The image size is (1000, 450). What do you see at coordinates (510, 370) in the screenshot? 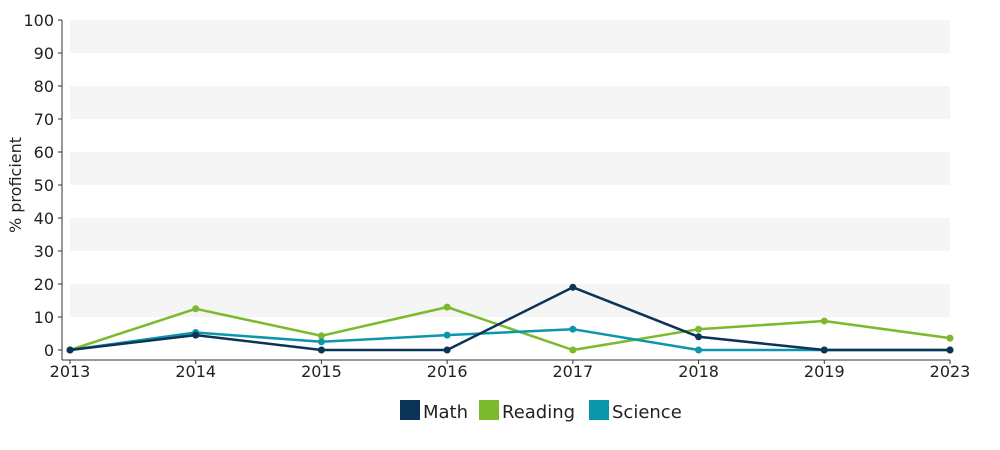
I see `x-axis-ticks: 2013 2014 2015 2016 2017 2018 2019 2023` at bounding box center [510, 370].